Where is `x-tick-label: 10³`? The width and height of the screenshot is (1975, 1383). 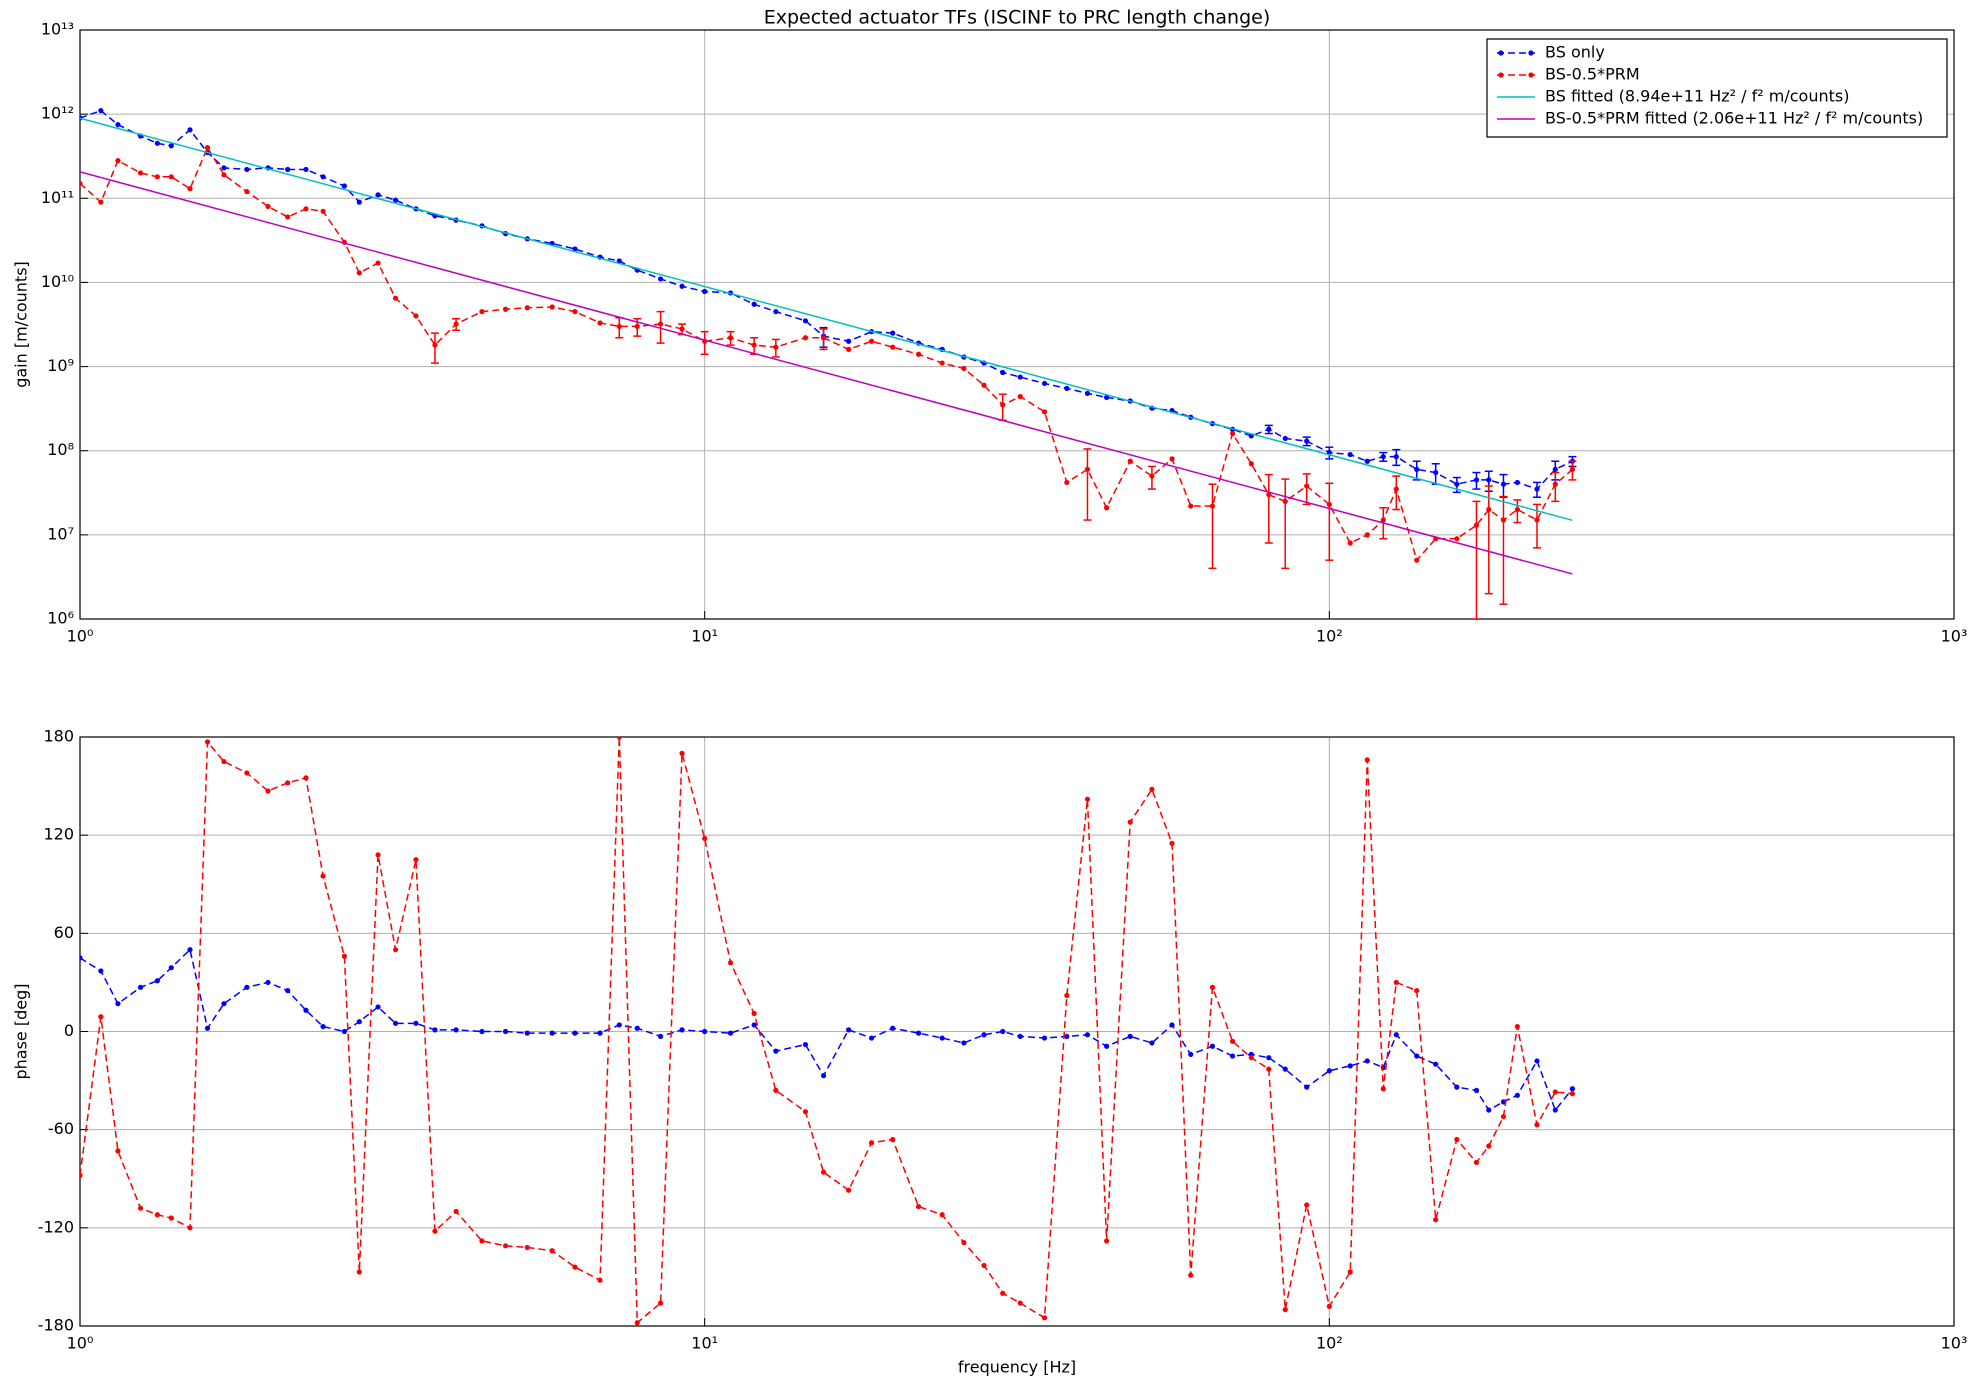
x-tick-label: 10³ is located at coordinates (1954, 1343).